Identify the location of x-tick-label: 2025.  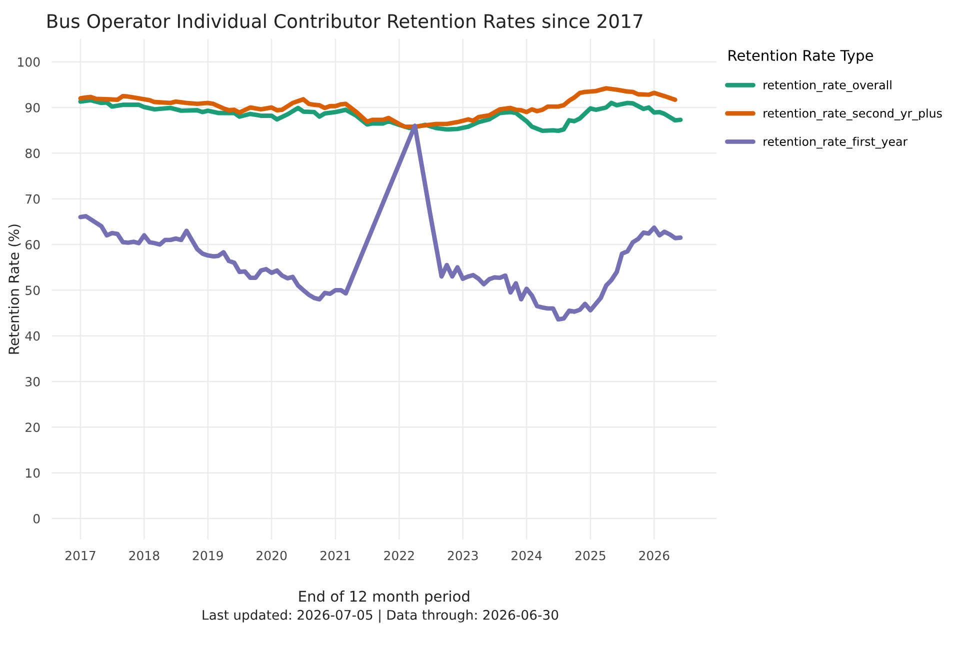
(590, 555).